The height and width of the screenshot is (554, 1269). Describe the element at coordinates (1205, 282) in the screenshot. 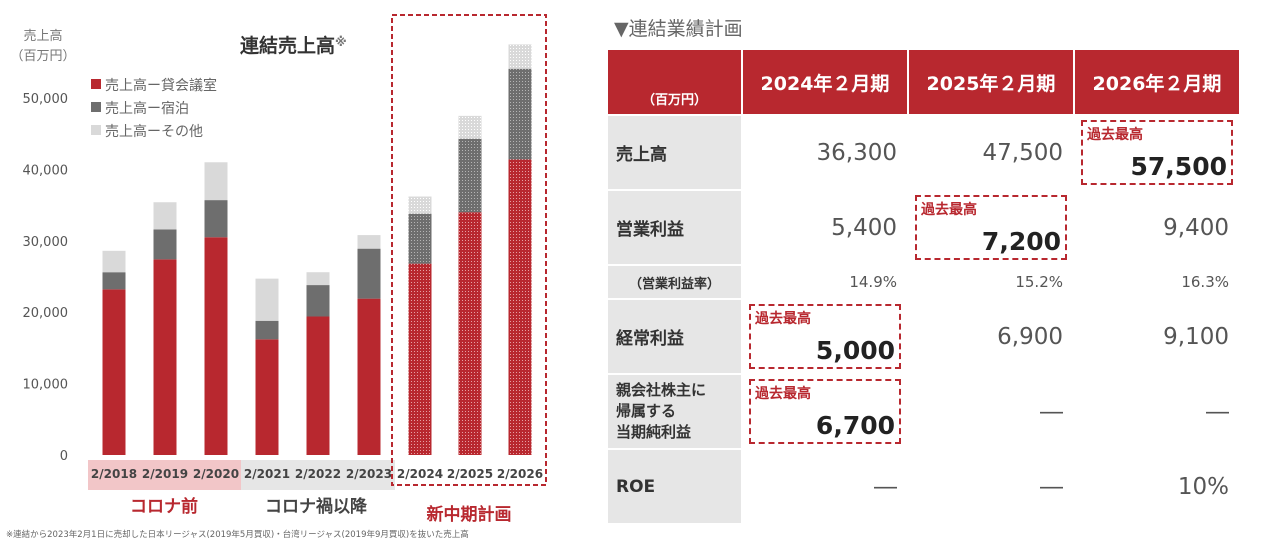

I see `value: 16.3%` at that location.